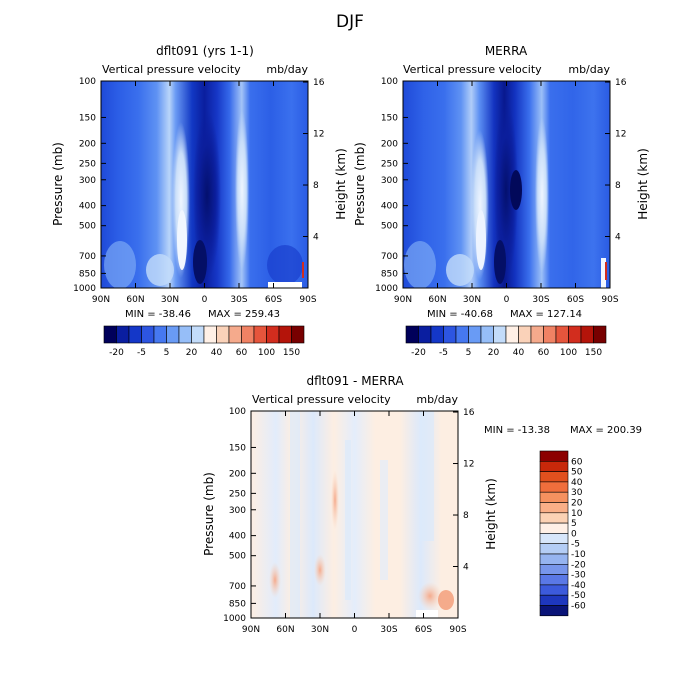 The height and width of the screenshot is (700, 700). I want to click on colorbar-label: 20, so click(192, 353).